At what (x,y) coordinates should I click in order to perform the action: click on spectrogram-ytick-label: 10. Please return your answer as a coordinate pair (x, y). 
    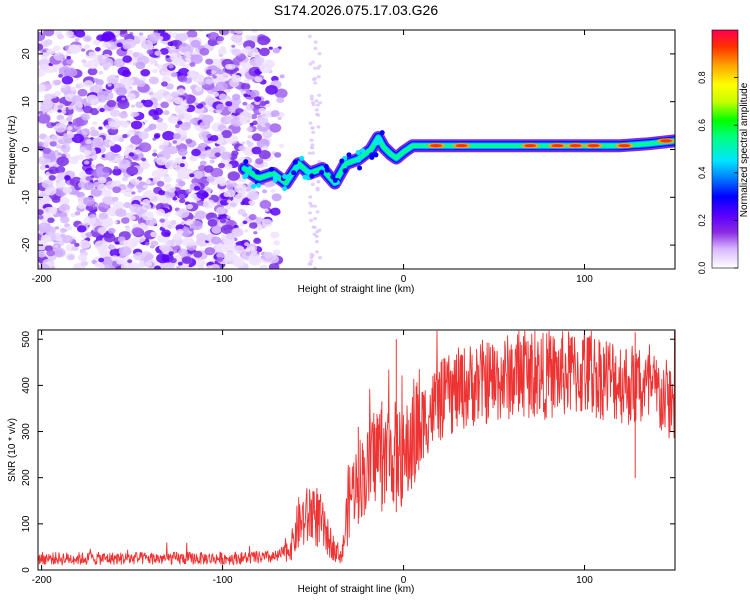
    Looking at the image, I should click on (26, 102).